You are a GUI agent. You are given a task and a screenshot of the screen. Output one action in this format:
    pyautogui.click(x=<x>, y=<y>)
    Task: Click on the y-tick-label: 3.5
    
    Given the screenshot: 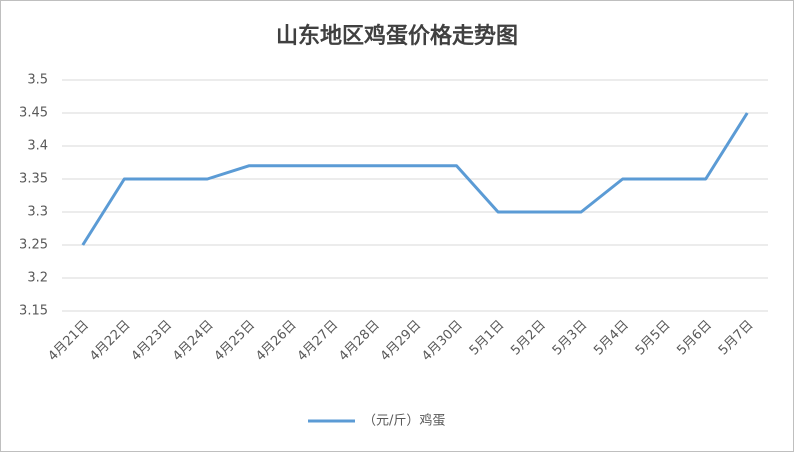 What is the action you would take?
    pyautogui.click(x=37, y=80)
    